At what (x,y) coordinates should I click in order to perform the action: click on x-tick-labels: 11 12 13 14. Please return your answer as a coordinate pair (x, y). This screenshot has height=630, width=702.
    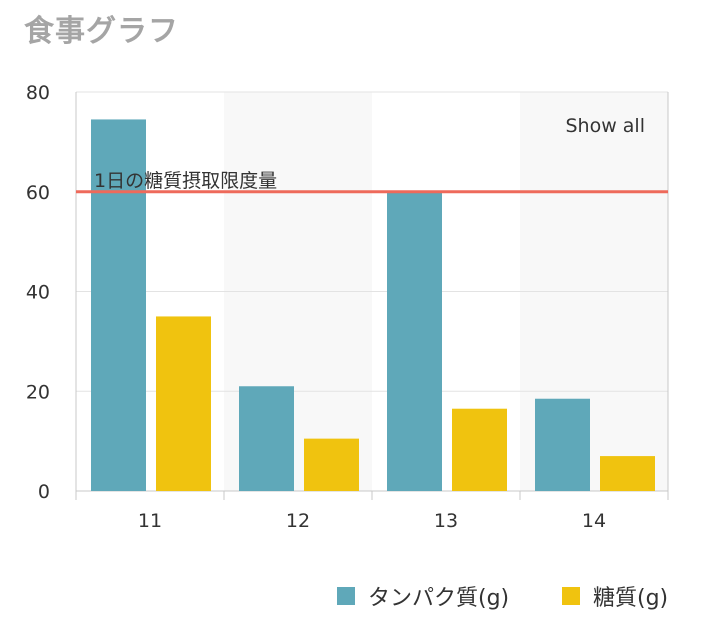
    Looking at the image, I should click on (372, 521).